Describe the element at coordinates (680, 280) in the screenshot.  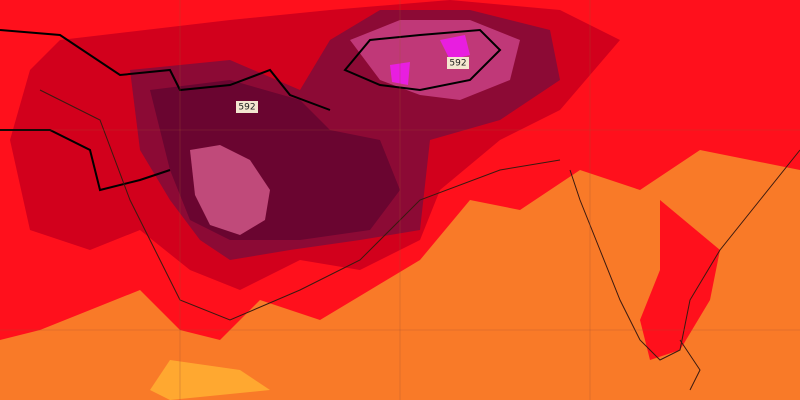
I see `region-red-east` at that location.